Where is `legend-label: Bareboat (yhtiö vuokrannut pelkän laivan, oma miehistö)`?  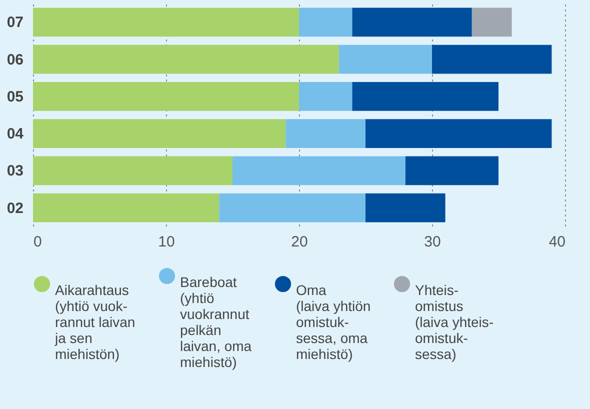
legend-label: Bareboat (yhtiö vuokrannut pelkän laivan, oma miehistö) is located at coordinates (216, 322).